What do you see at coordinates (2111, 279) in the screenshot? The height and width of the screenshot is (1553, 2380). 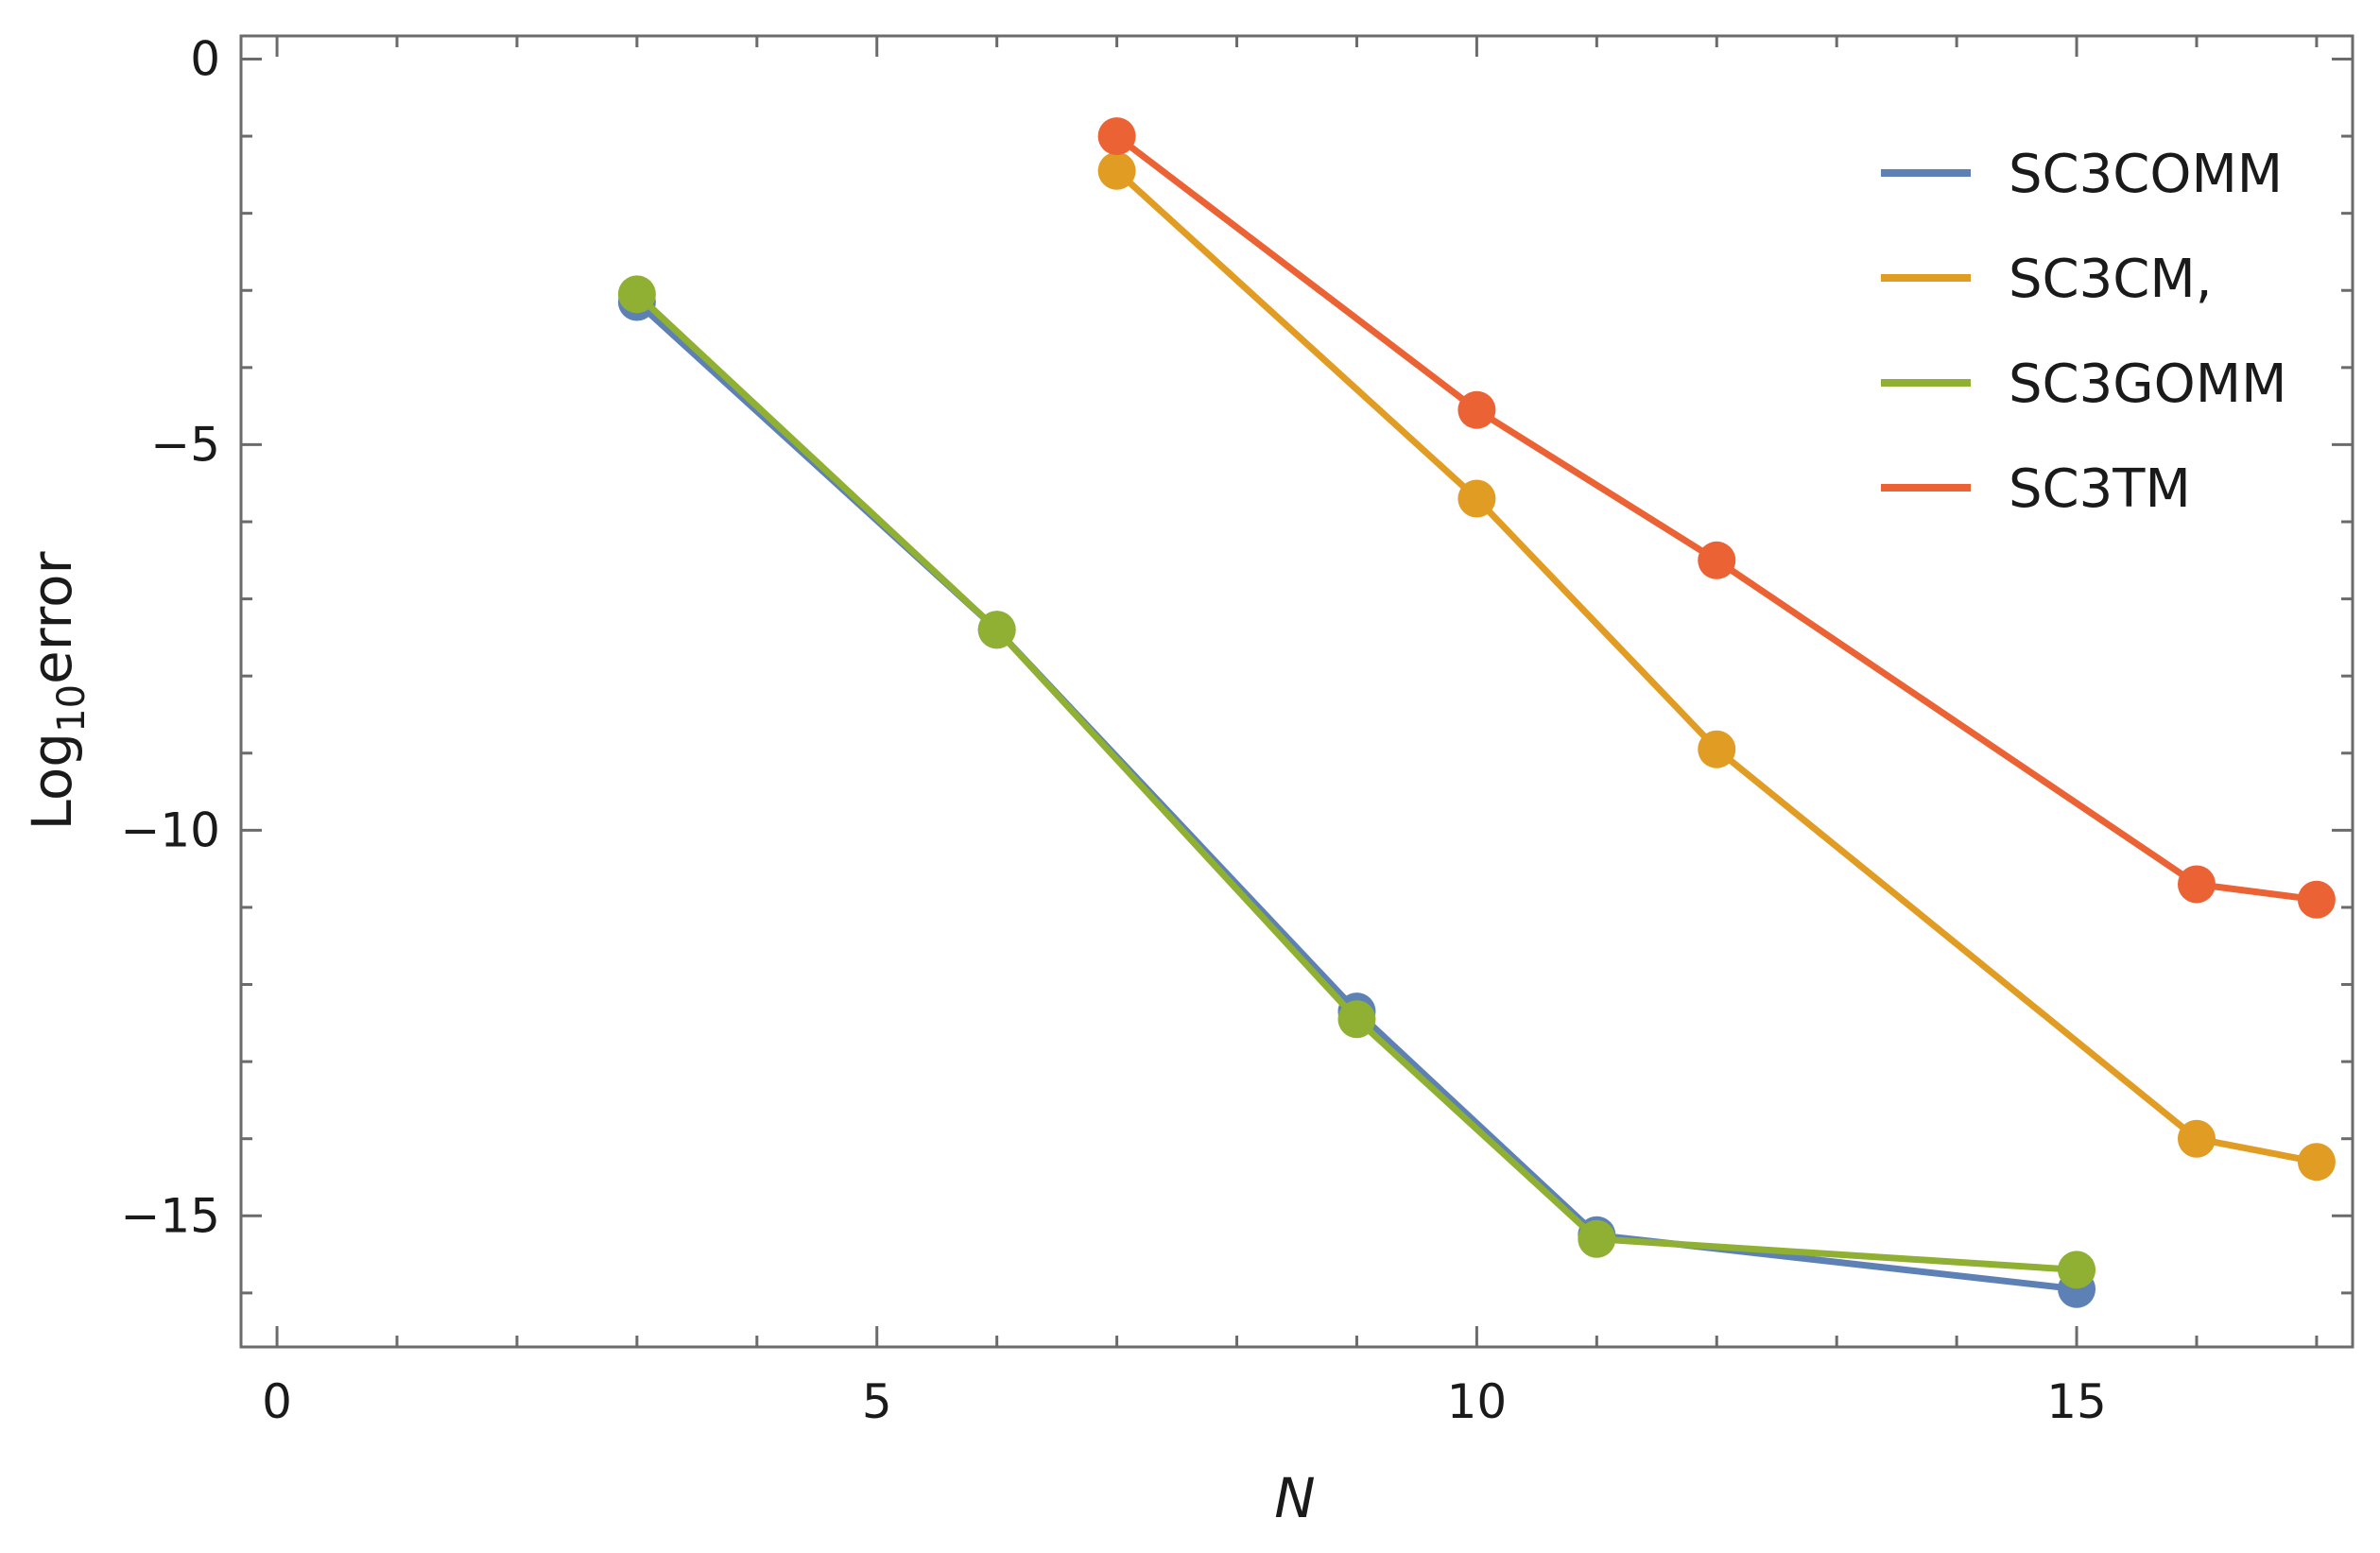 I see `legend-label: SC3CM,` at bounding box center [2111, 279].